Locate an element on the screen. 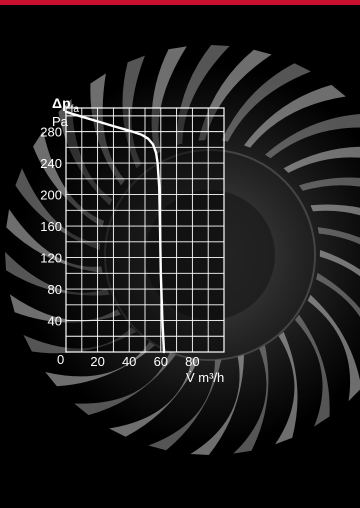  y-tick-label: 160 is located at coordinates (51, 226).